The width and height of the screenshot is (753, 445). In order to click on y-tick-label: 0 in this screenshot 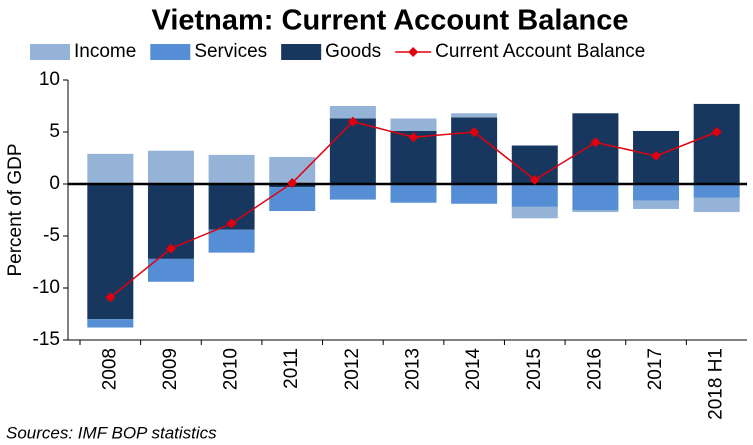, I will do `click(54, 183)`.